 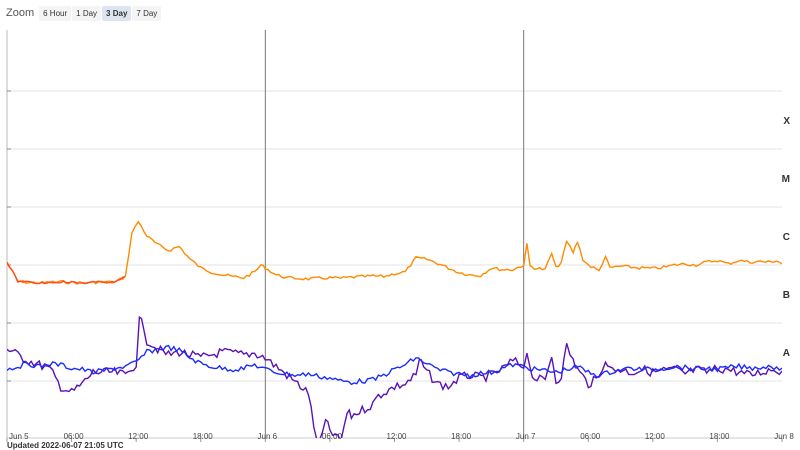 I want to click on flux-level-label: C, so click(x=786, y=237).